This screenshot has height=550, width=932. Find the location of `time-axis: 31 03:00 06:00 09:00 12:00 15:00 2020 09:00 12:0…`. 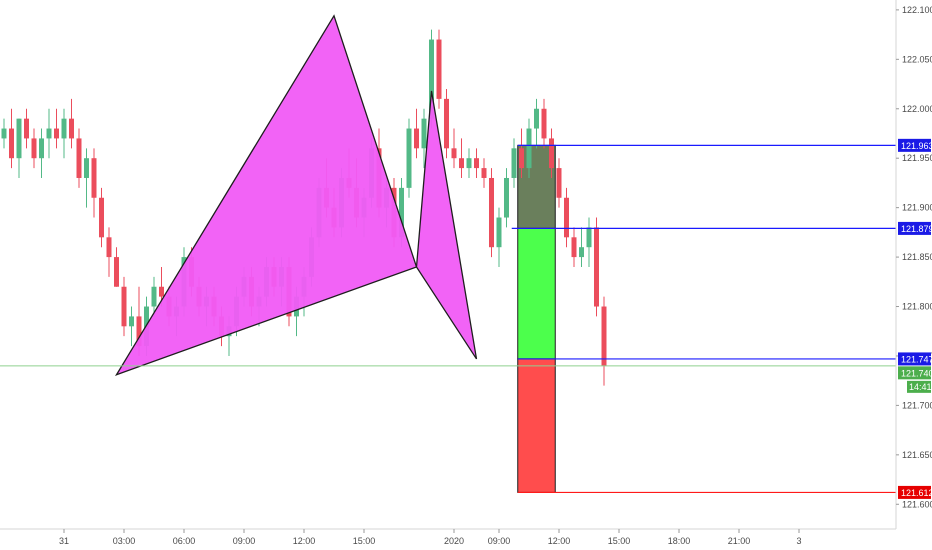

time-axis: 31 03:00 06:00 09:00 12:00 15:00 2020 09:00 12:0… is located at coordinates (430, 537).